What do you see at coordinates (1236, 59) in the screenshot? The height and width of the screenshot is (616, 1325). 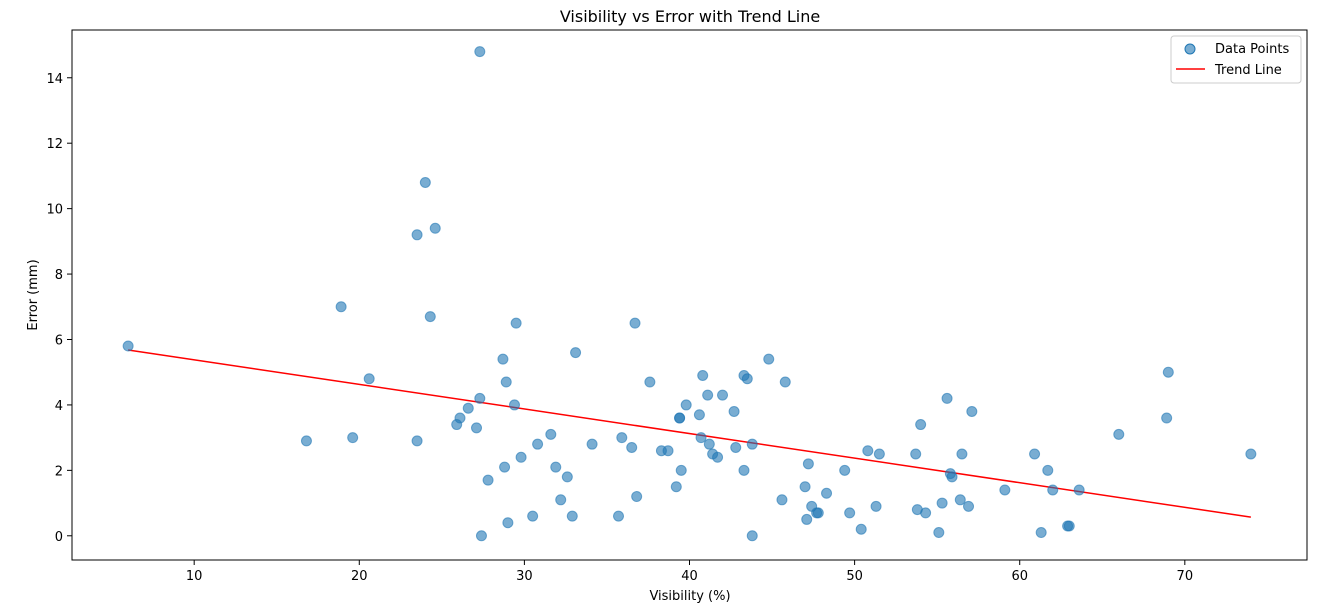 I see `legend: Data Points Trend Line` at bounding box center [1236, 59].